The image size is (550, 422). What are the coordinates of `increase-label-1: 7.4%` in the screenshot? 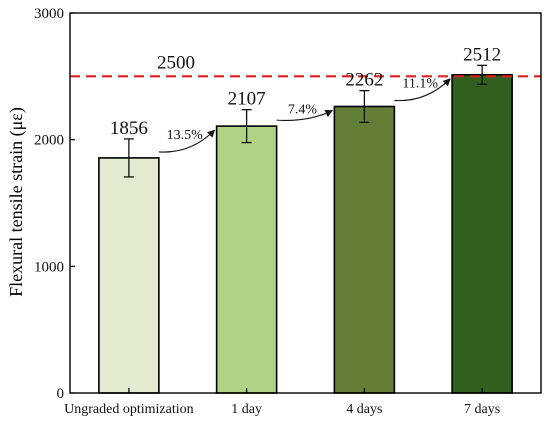 It's located at (303, 109).